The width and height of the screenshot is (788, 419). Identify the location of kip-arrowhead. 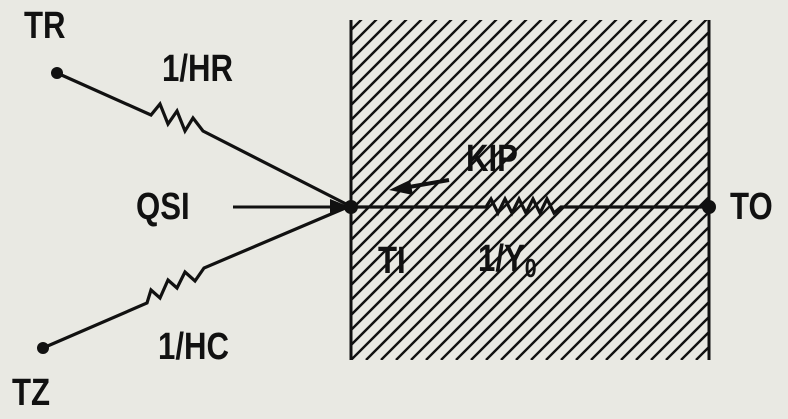
(401, 187).